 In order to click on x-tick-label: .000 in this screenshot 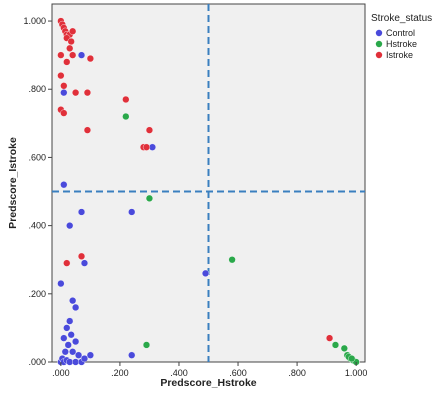, I will do `click(61, 373)`.